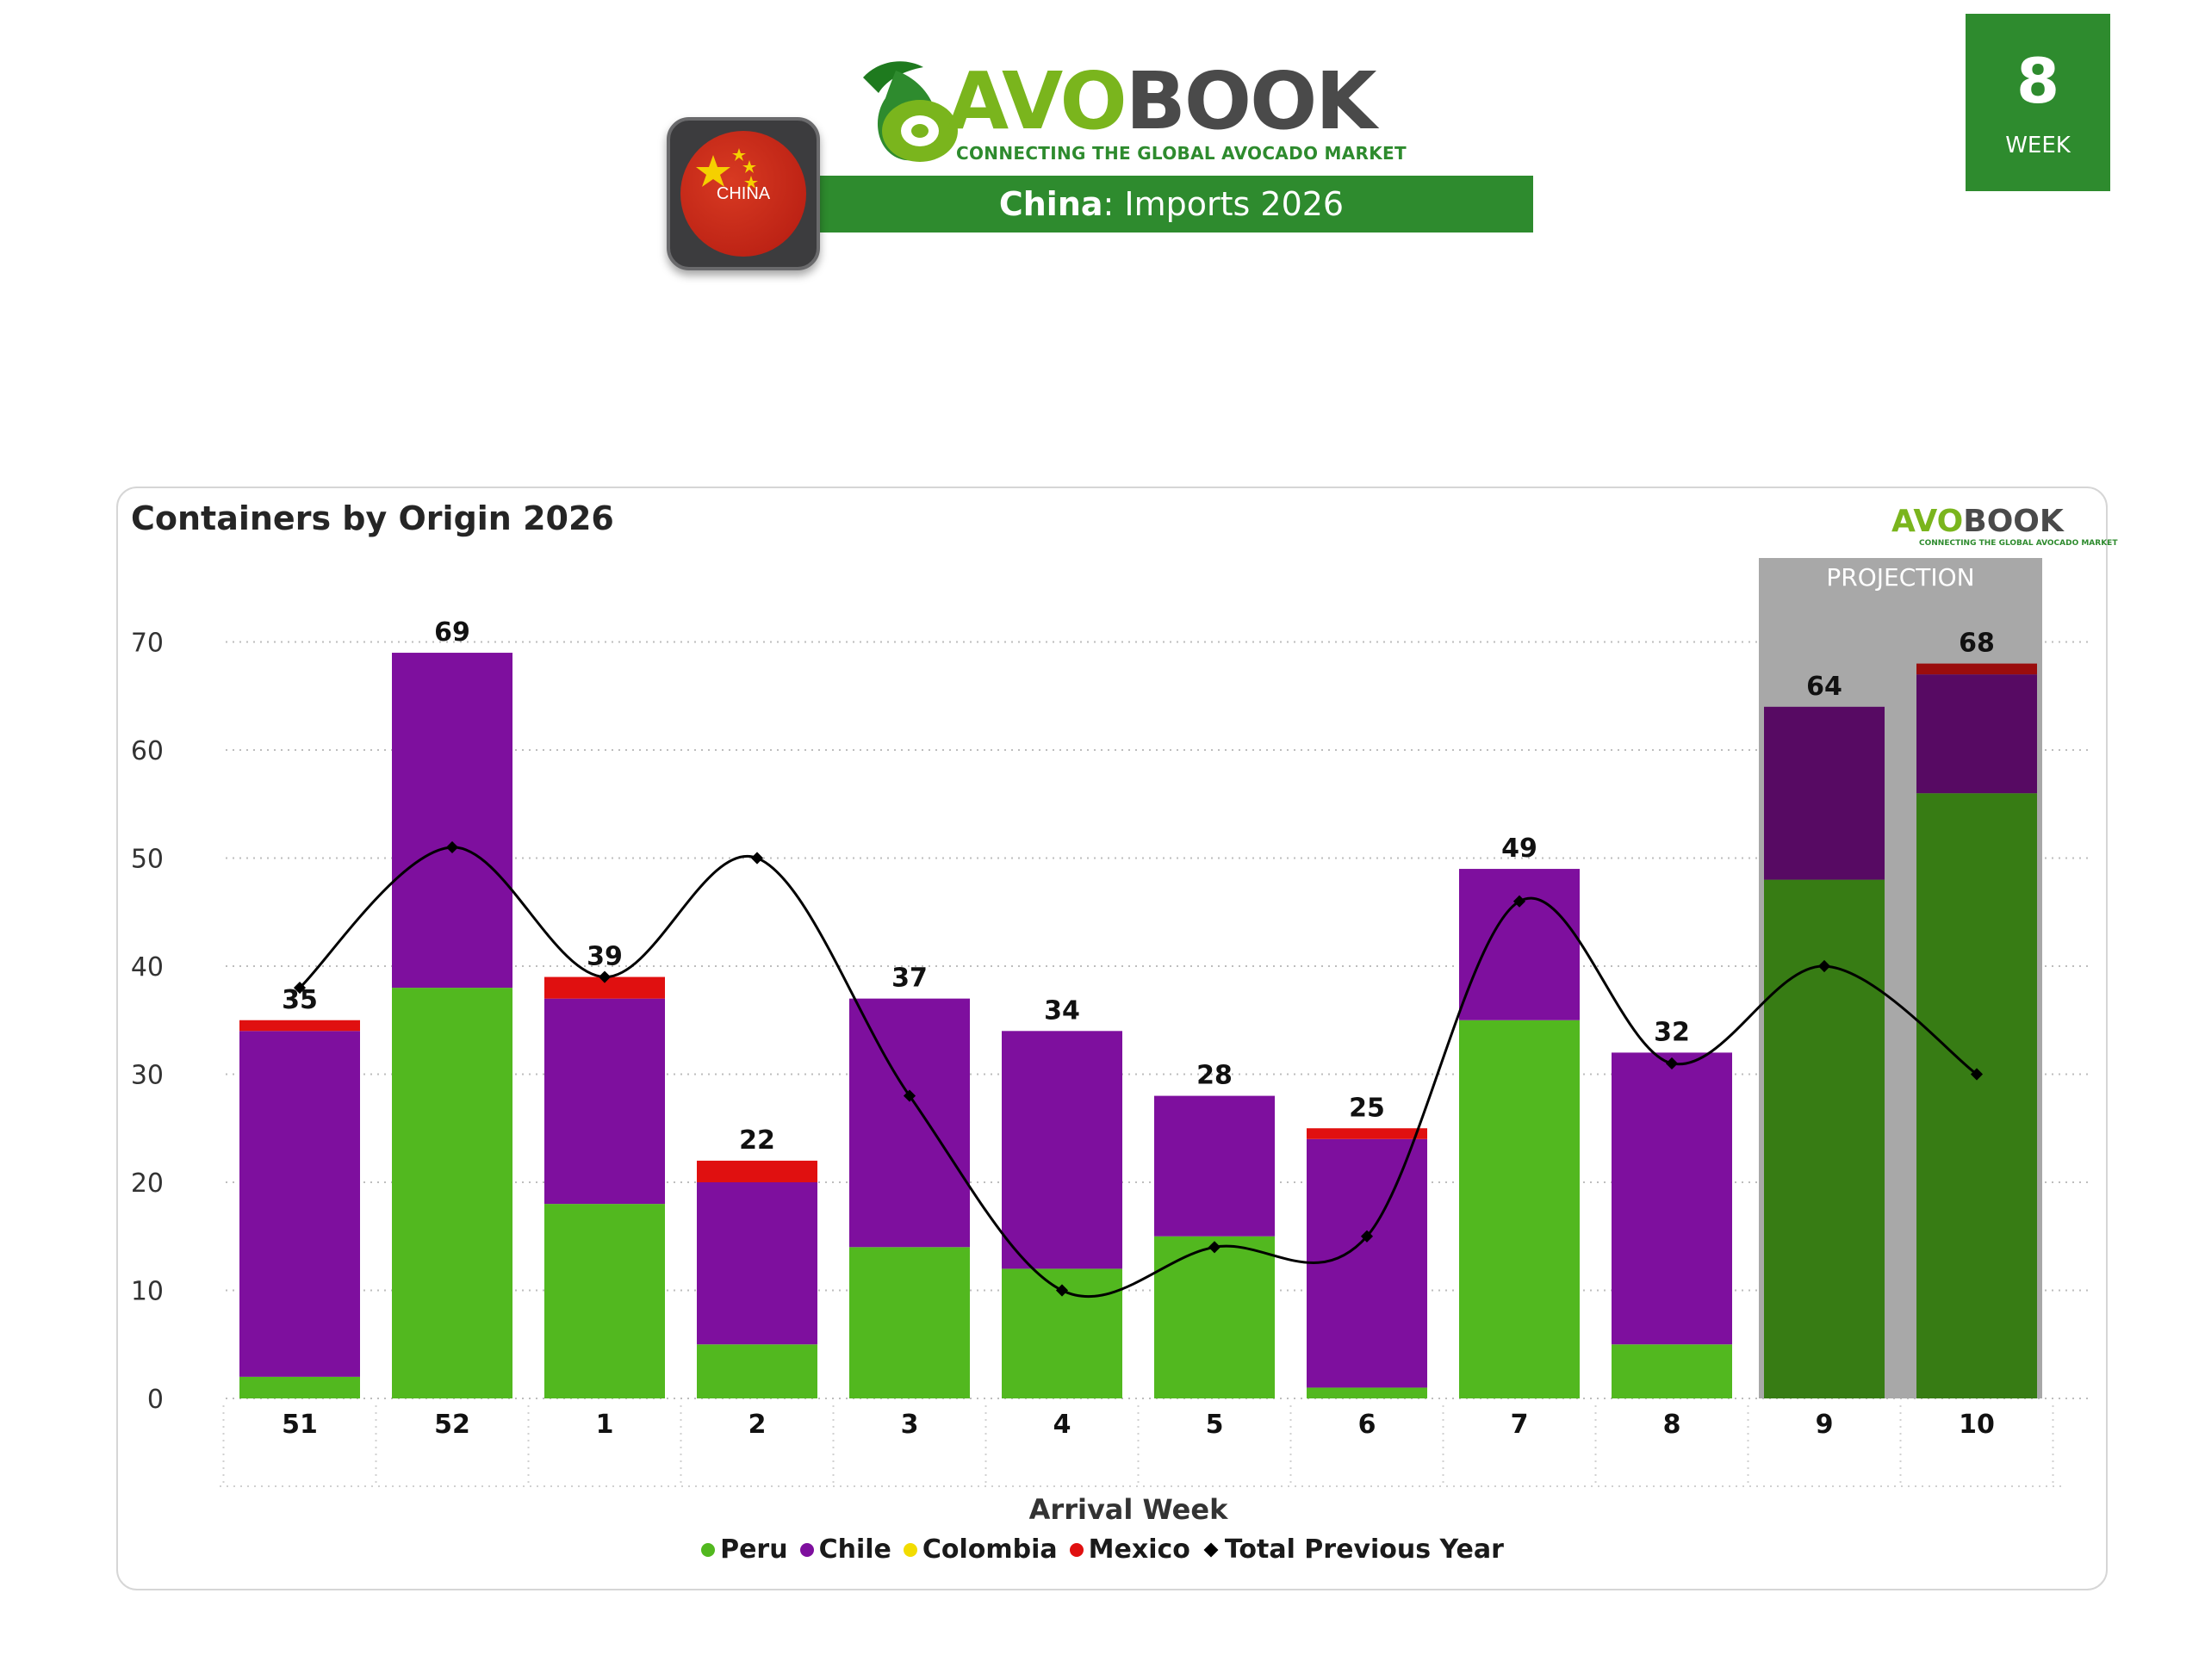 The image size is (2205, 1680). I want to click on total-label-7: 49, so click(1519, 849).